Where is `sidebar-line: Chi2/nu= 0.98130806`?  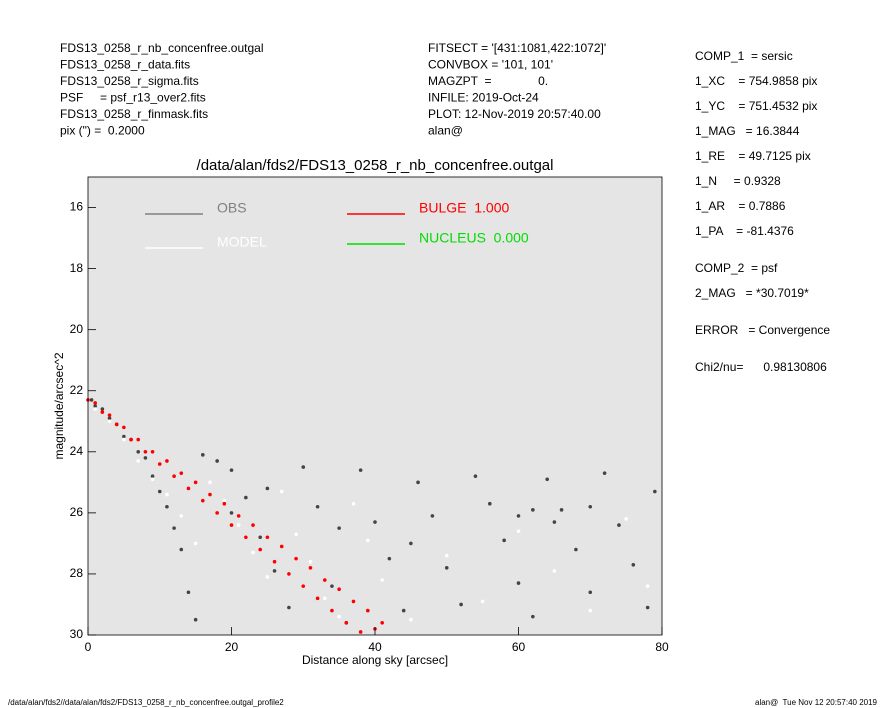 sidebar-line: Chi2/nu= 0.98130806 is located at coordinates (761, 367).